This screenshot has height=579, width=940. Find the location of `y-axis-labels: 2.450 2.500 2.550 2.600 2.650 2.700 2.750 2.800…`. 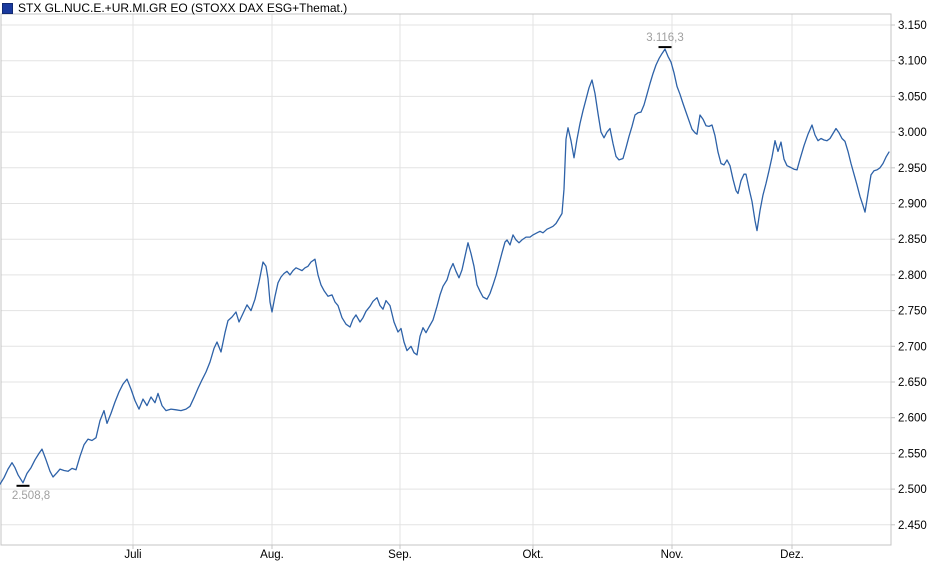

y-axis-labels: 2.450 2.500 2.550 2.600 2.650 2.700 2.750 2.800… is located at coordinates (912, 276).